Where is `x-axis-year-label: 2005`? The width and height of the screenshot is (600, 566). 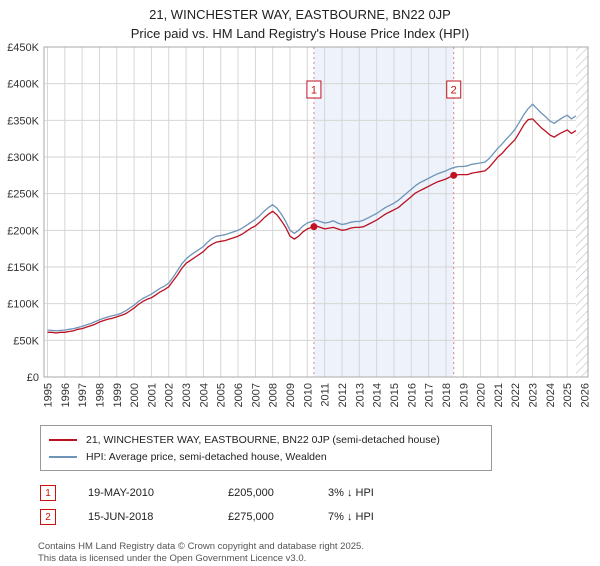
x-axis-year-label: 2005 is located at coordinates (222, 395).